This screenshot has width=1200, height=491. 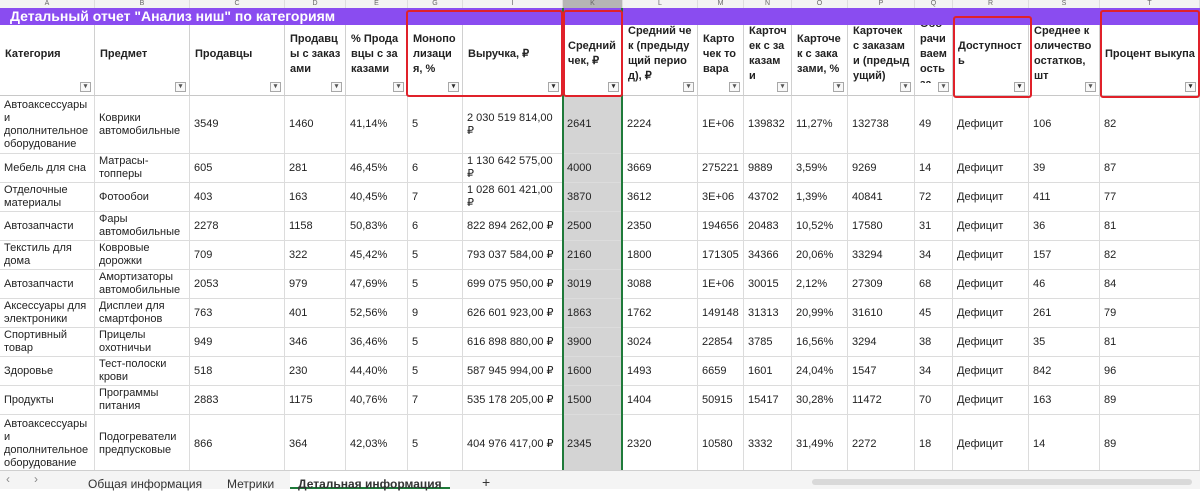 I want to click on cell-average-stock: 157, so click(x=1064, y=255).